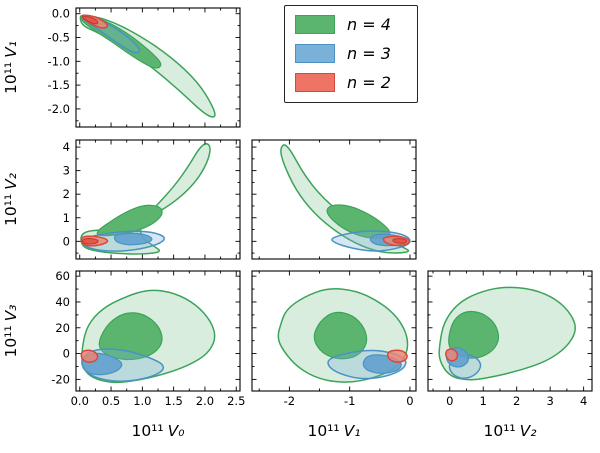  I want to click on y-tick-label: 1, so click(66, 218).